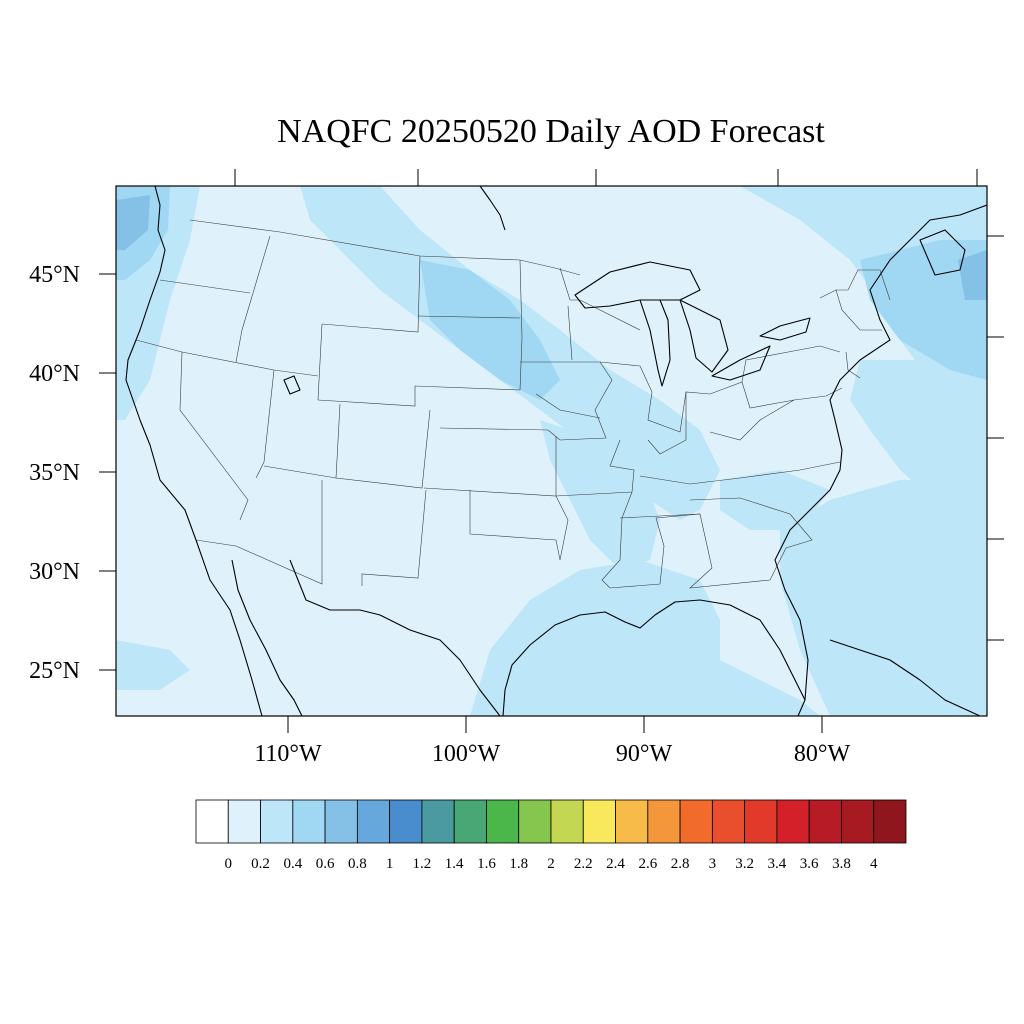 This screenshot has height=1024, width=1024. What do you see at coordinates (744, 864) in the screenshot?
I see `colorbar-label: 3.2` at bounding box center [744, 864].